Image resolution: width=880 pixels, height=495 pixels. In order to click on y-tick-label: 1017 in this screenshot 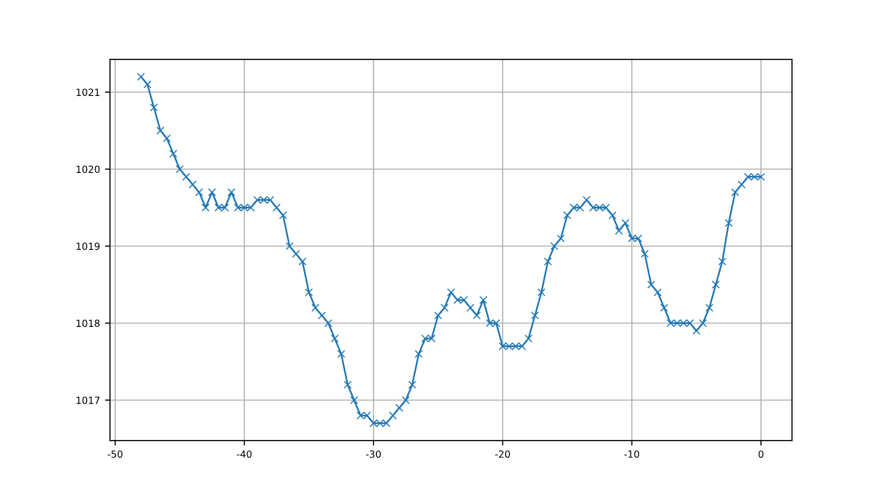, I will do `click(88, 400)`.